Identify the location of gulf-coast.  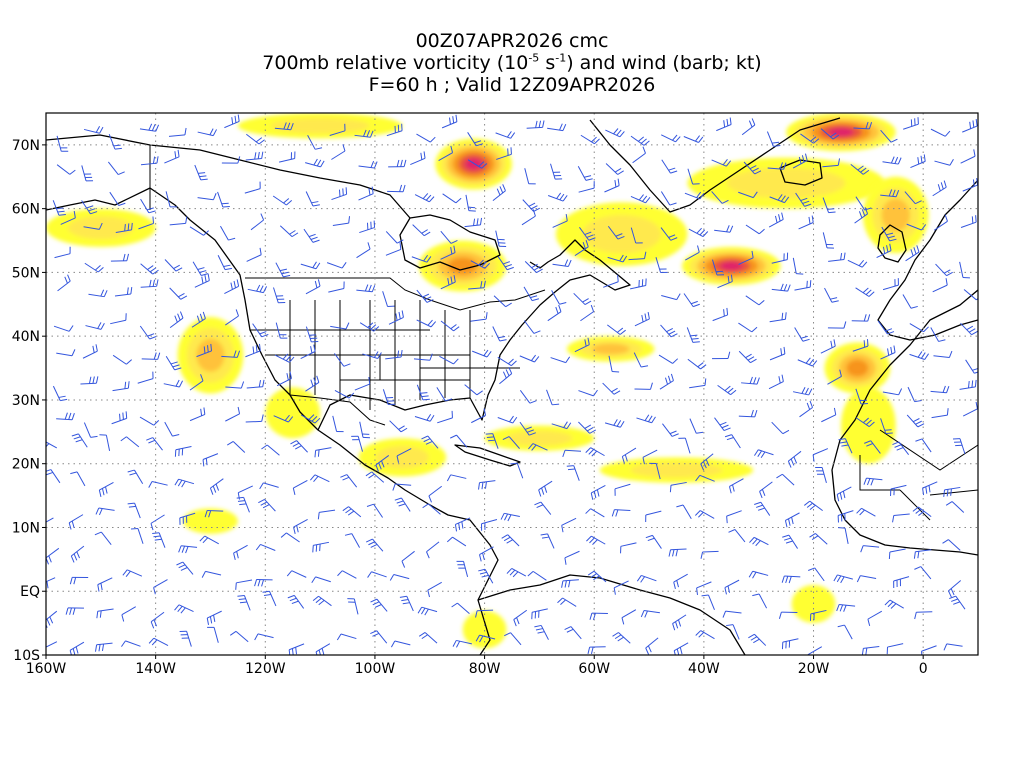
(474, 335).